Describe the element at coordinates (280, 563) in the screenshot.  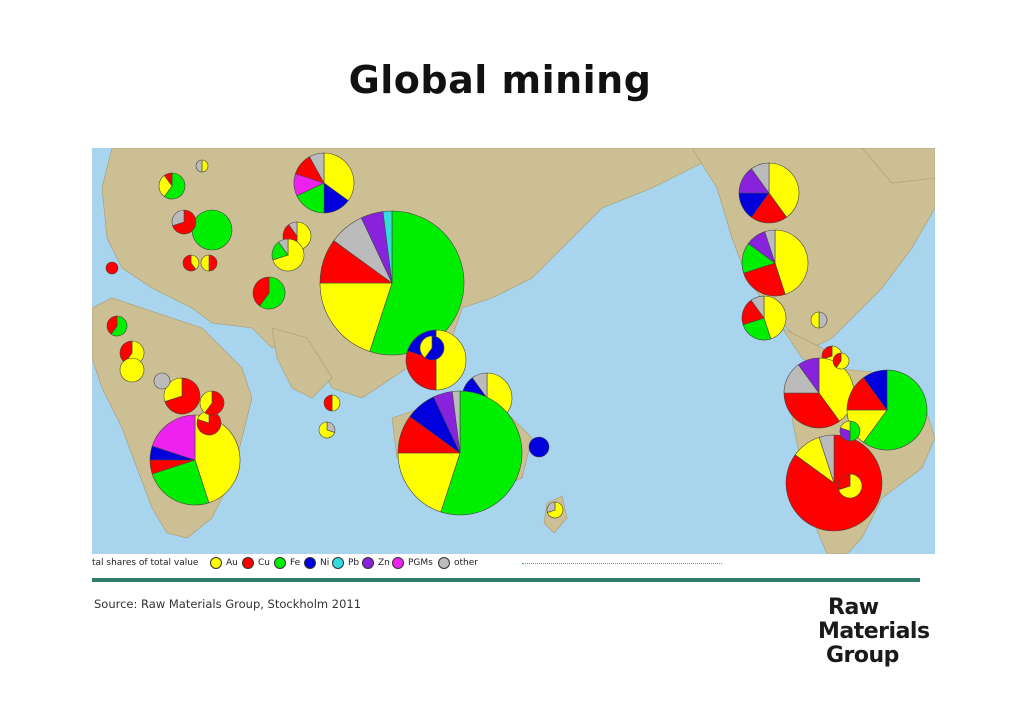
I see `legend-swatch-fe` at that location.